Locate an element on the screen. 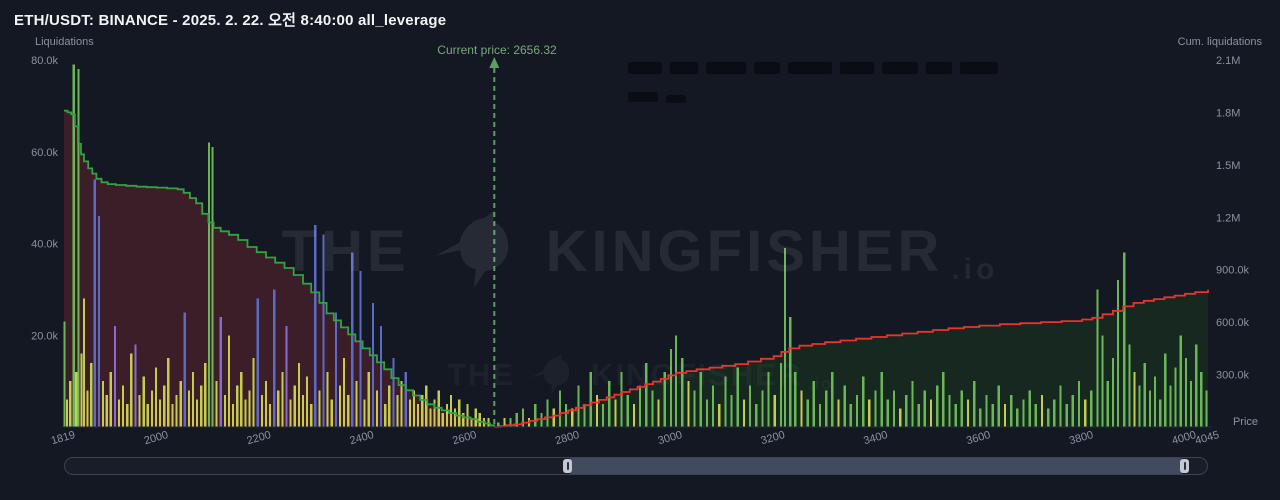  axis-tick-label: 40.0k is located at coordinates (44, 245).